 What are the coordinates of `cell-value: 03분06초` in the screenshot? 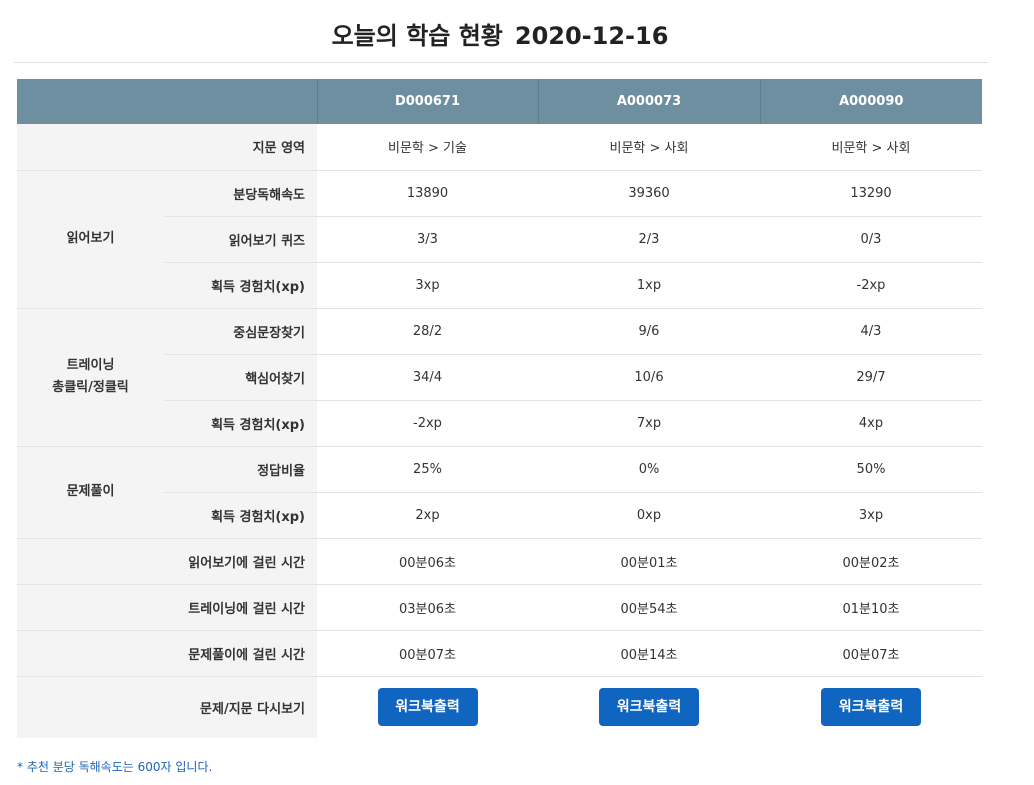 It's located at (427, 607).